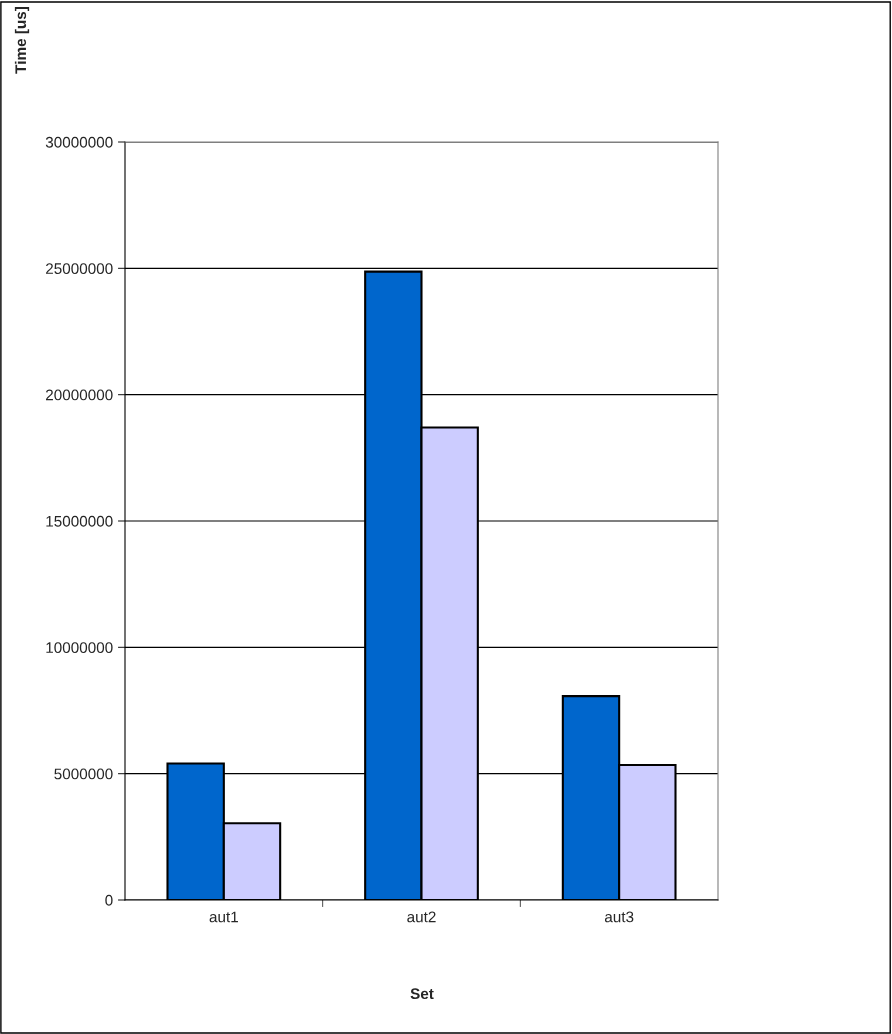 This screenshot has height=1034, width=892. Describe the element at coordinates (422, 994) in the screenshot. I see `x-axis-title: Set` at that location.